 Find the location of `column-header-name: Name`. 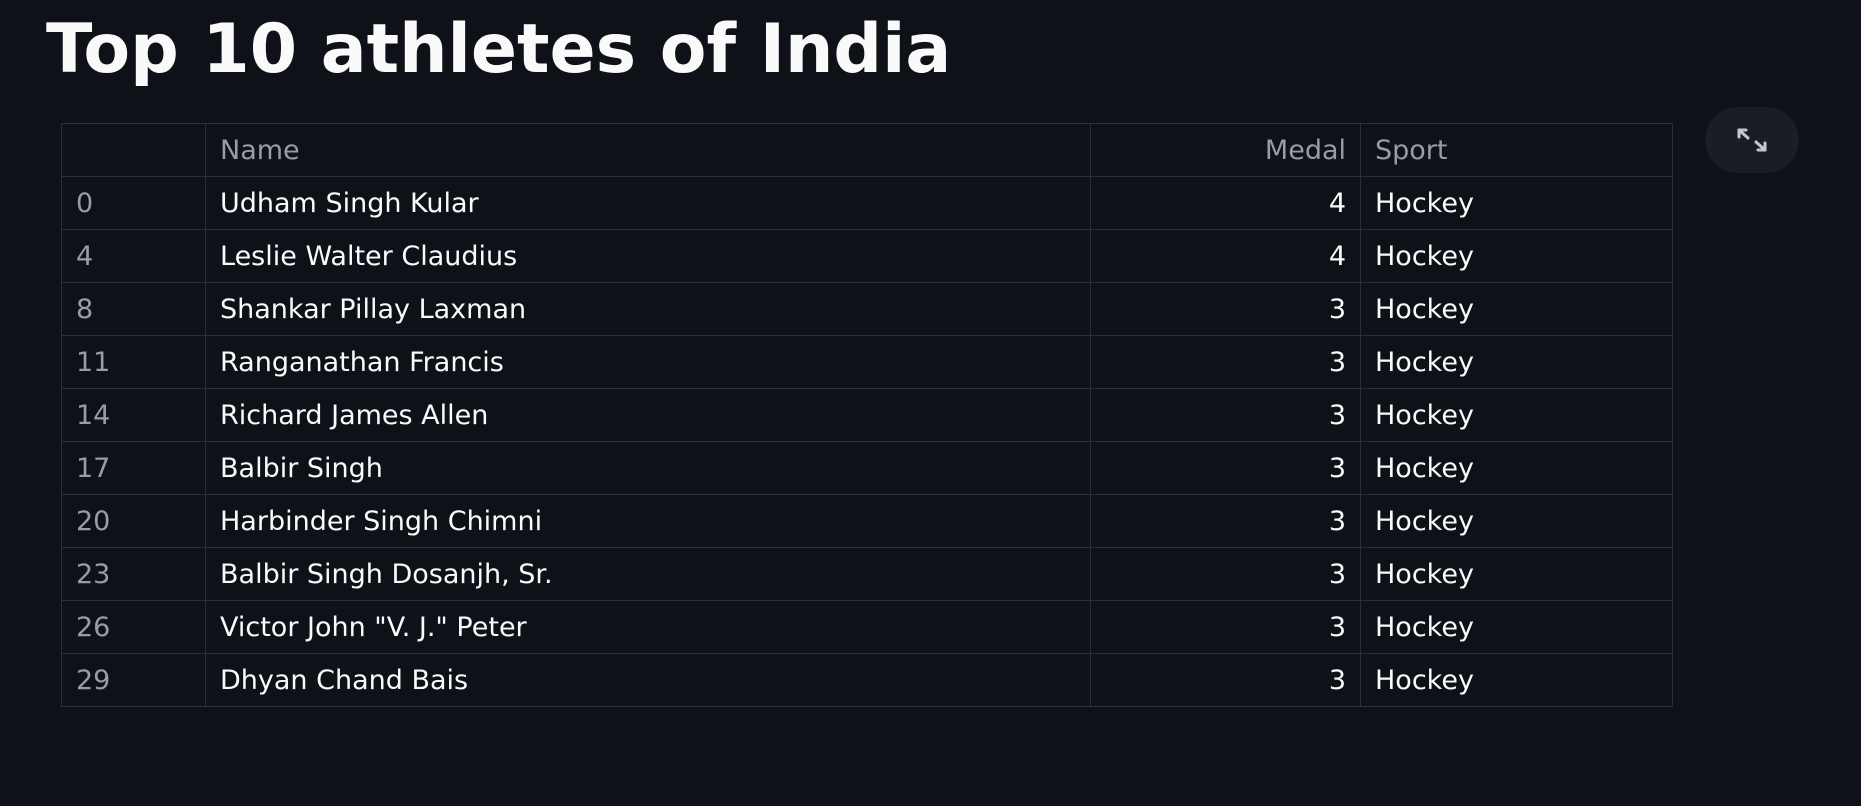

column-header-name: Name is located at coordinates (648, 150).